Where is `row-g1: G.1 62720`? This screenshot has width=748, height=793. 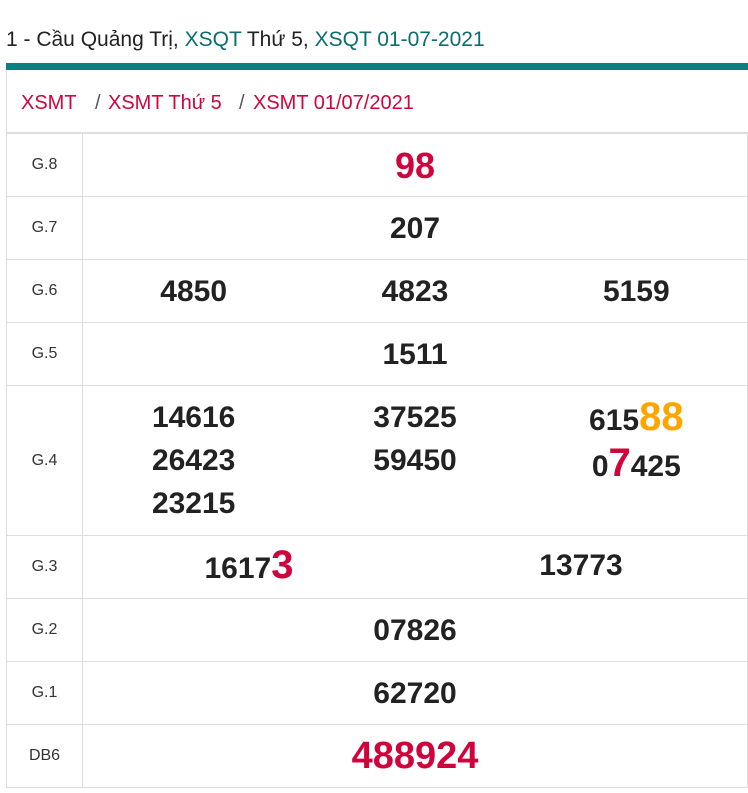
row-g1: G.1 62720 is located at coordinates (377, 693).